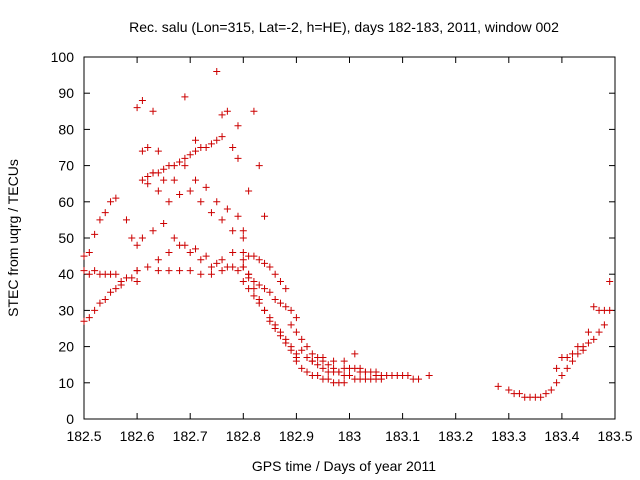  Describe the element at coordinates (296, 436) in the screenshot. I see `x-tick-label: 182.9` at that location.